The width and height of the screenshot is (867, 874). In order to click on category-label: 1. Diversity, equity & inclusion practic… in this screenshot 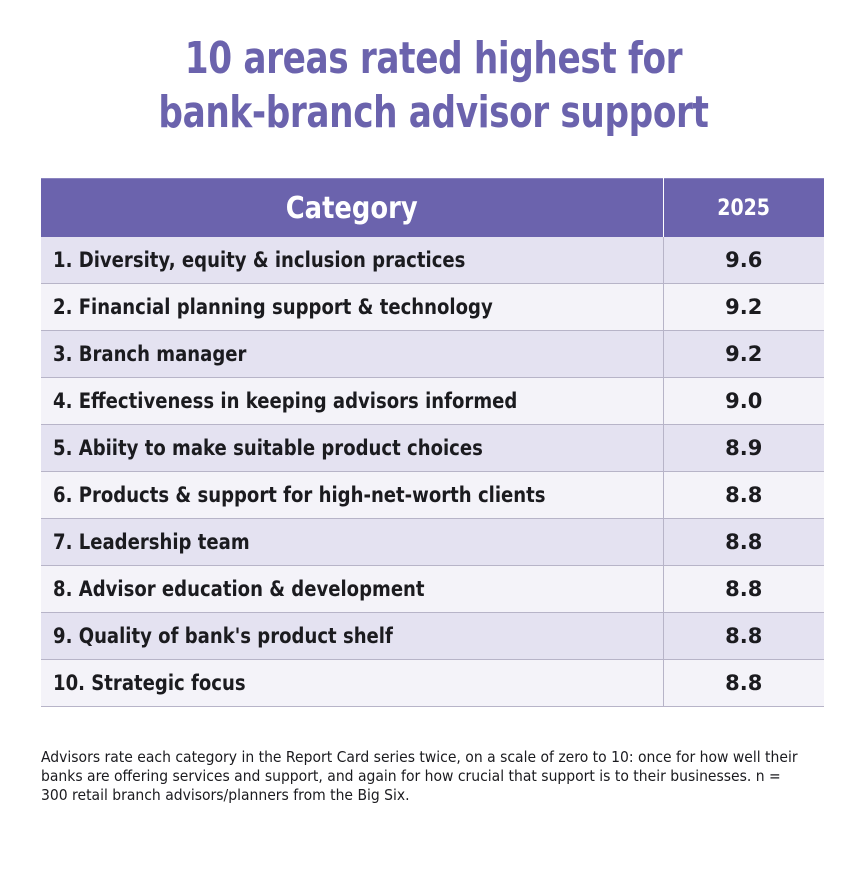, I will do `click(259, 260)`.